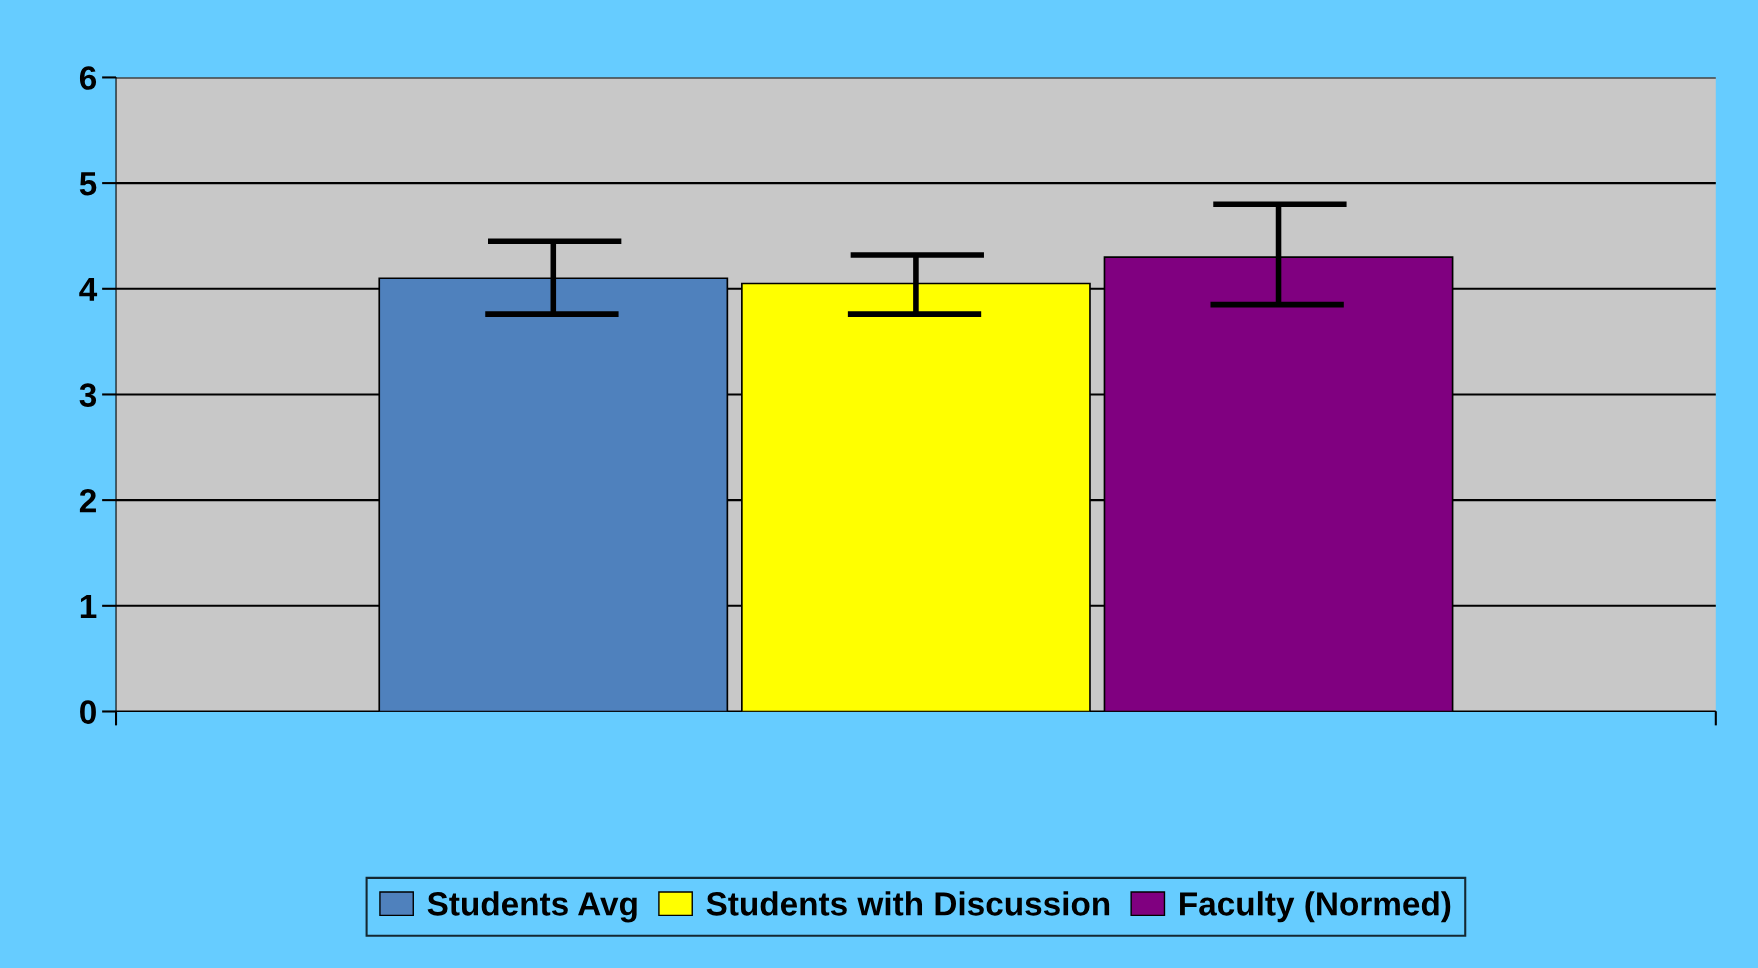 The height and width of the screenshot is (968, 1758). I want to click on y-tick-label: 0, so click(88, 712).